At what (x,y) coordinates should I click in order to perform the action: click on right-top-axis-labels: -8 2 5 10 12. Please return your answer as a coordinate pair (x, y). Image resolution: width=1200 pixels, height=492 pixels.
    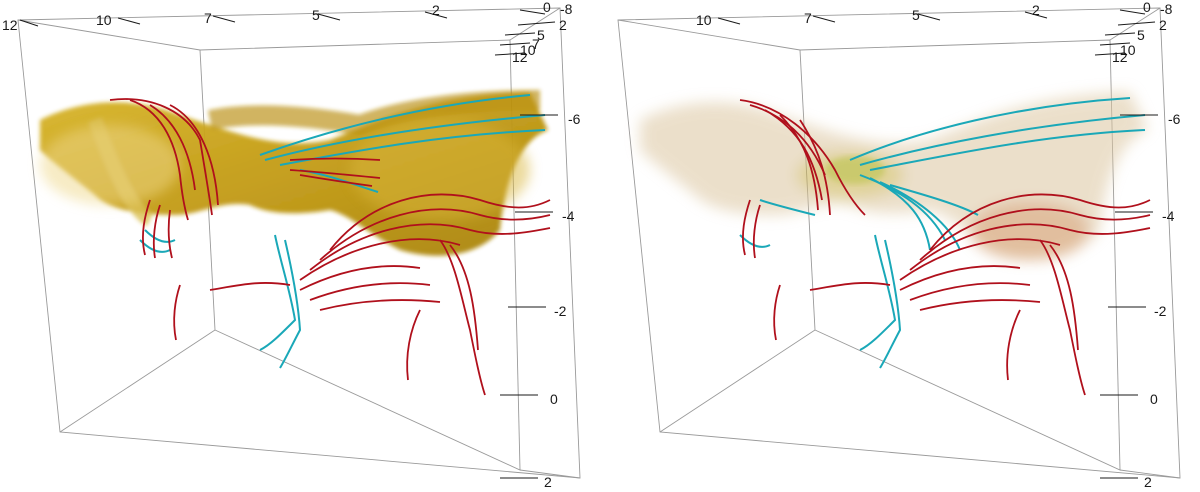
    Looking at the image, I should click on (1142, 33).